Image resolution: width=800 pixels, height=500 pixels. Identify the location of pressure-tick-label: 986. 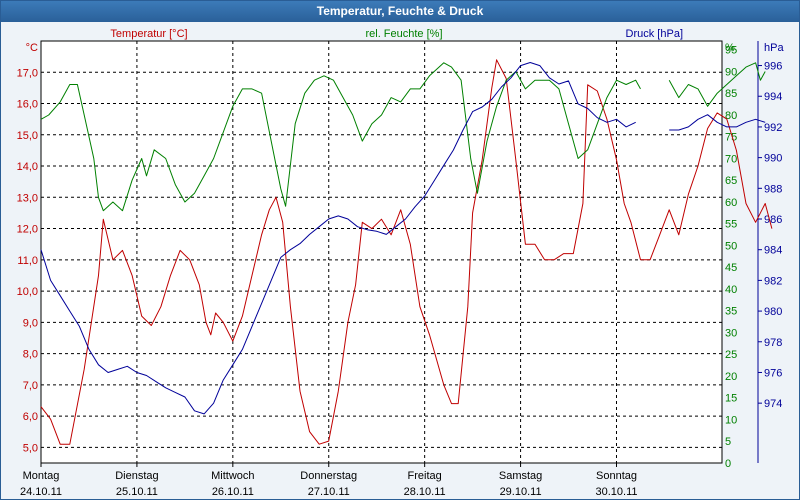
(773, 220).